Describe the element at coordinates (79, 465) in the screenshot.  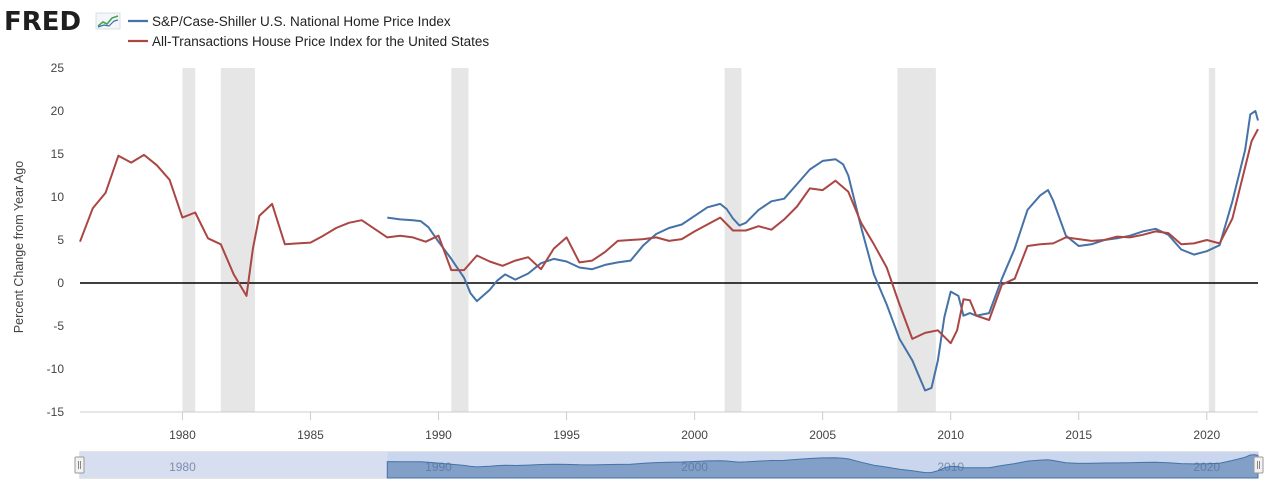
I see `navigator-left-handle` at that location.